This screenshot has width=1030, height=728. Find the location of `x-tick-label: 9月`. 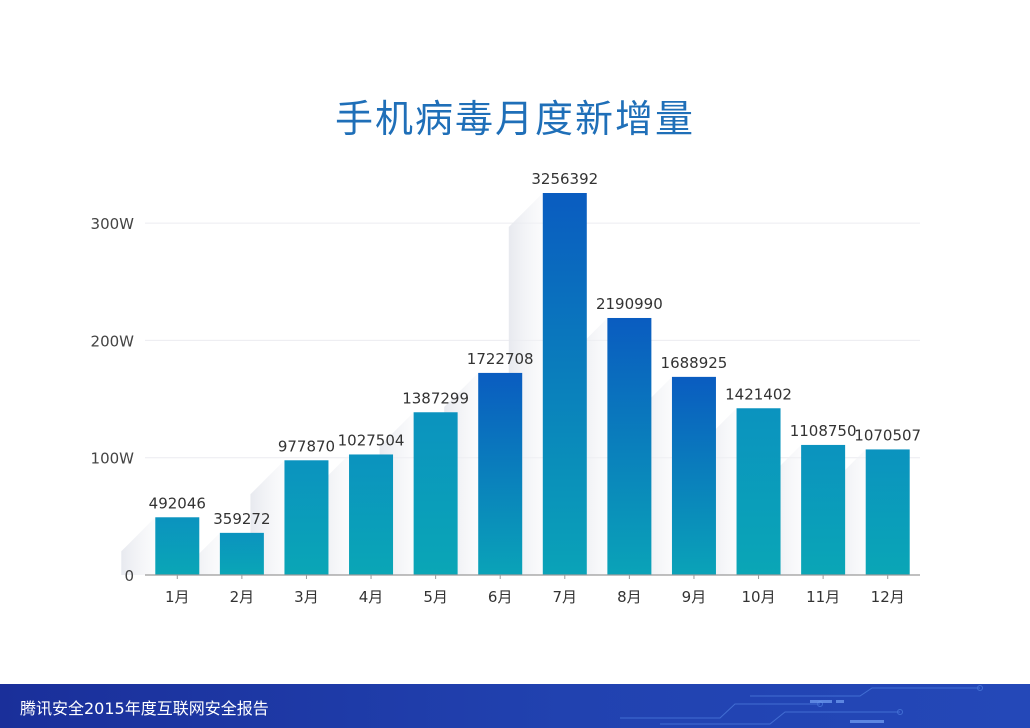

x-tick-label: 9月 is located at coordinates (694, 597).